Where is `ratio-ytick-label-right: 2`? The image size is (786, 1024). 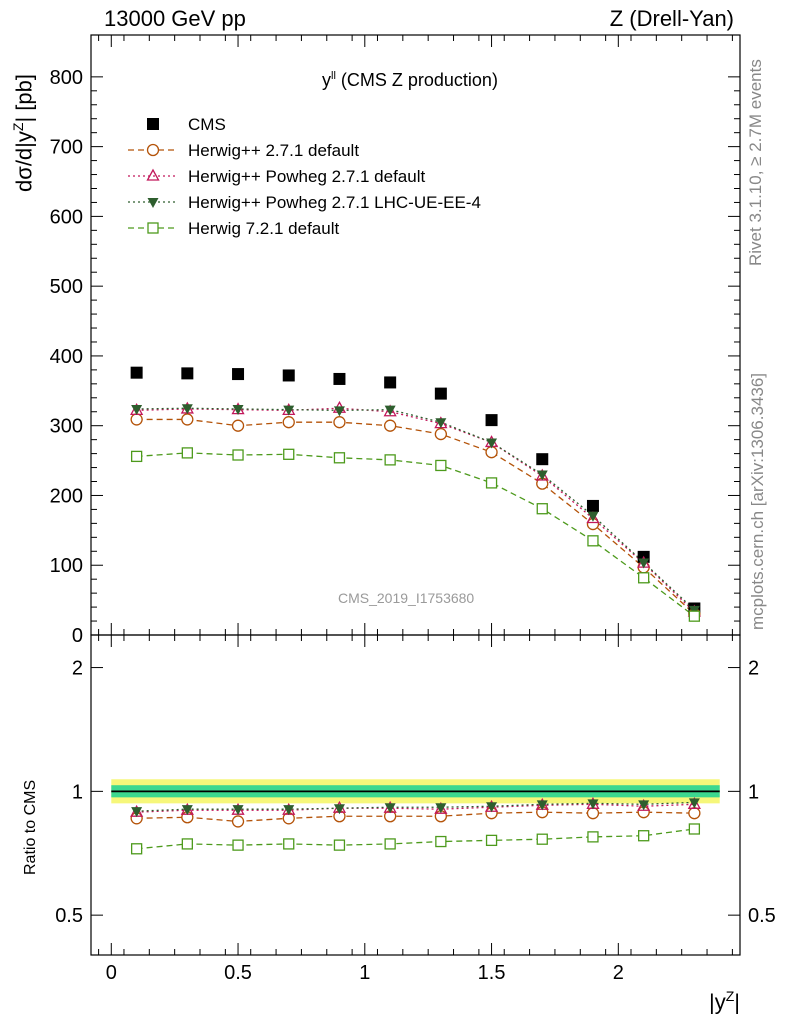 ratio-ytick-label-right: 2 is located at coordinates (753, 669).